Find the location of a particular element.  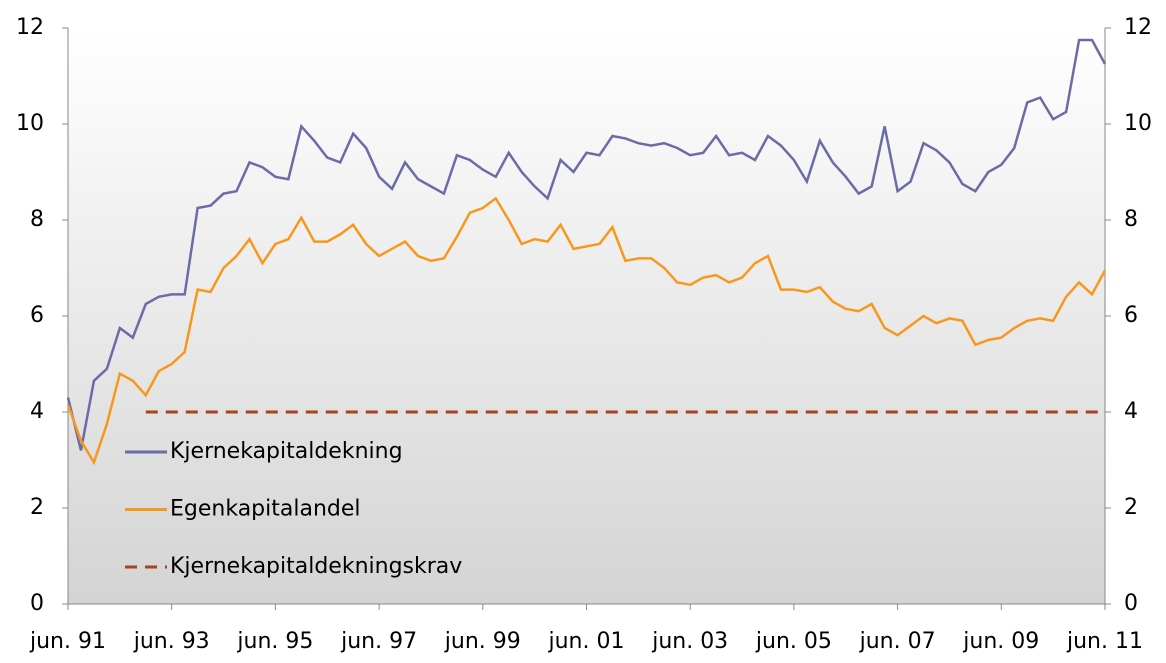

legend-label: Egenkapitalandel is located at coordinates (265, 509).